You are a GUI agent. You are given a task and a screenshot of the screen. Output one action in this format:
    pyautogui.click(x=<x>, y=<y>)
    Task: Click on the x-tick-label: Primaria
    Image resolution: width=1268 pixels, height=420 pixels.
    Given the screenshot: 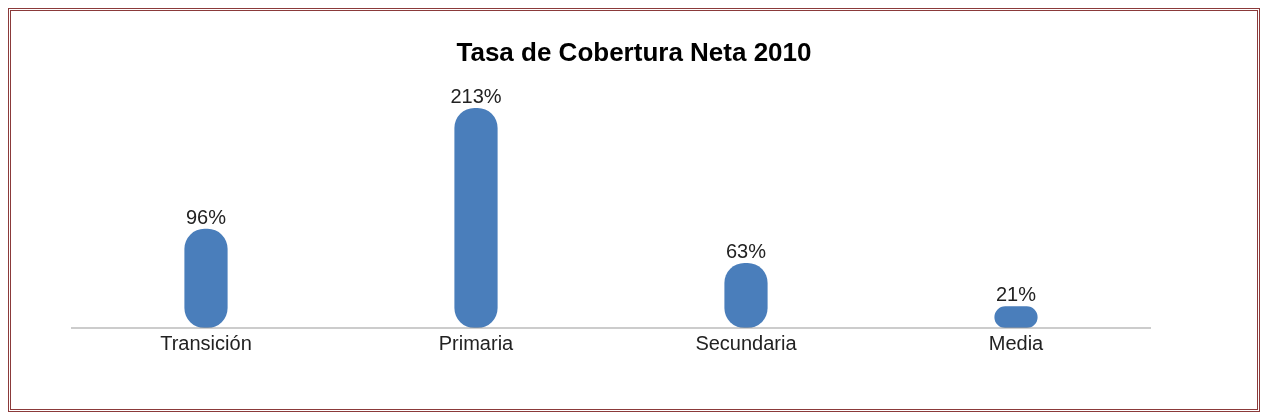 What is the action you would take?
    pyautogui.click(x=476, y=343)
    